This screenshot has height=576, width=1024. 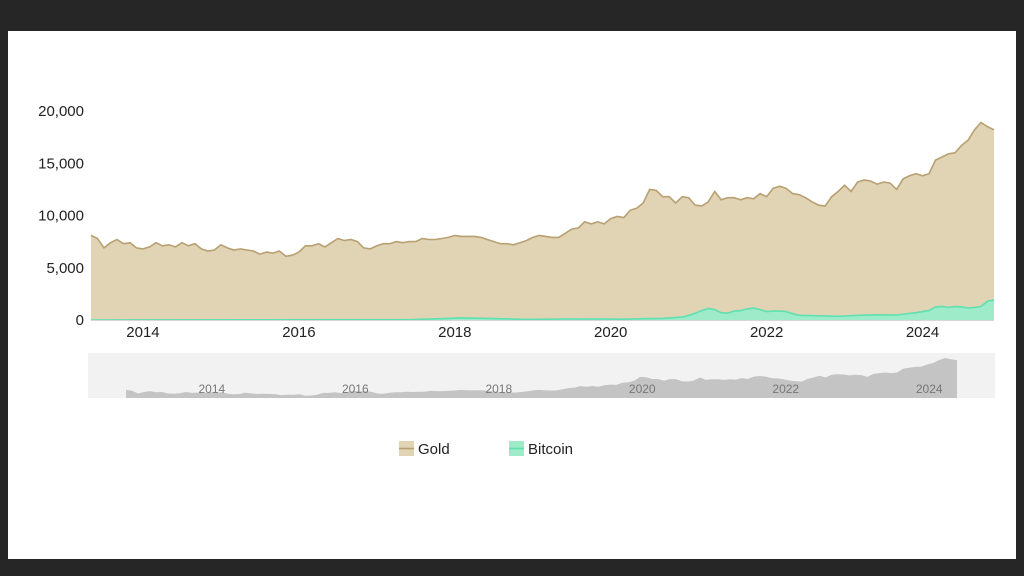 What do you see at coordinates (211, 389) in the screenshot?
I see `navigator-tick-label: 2014` at bounding box center [211, 389].